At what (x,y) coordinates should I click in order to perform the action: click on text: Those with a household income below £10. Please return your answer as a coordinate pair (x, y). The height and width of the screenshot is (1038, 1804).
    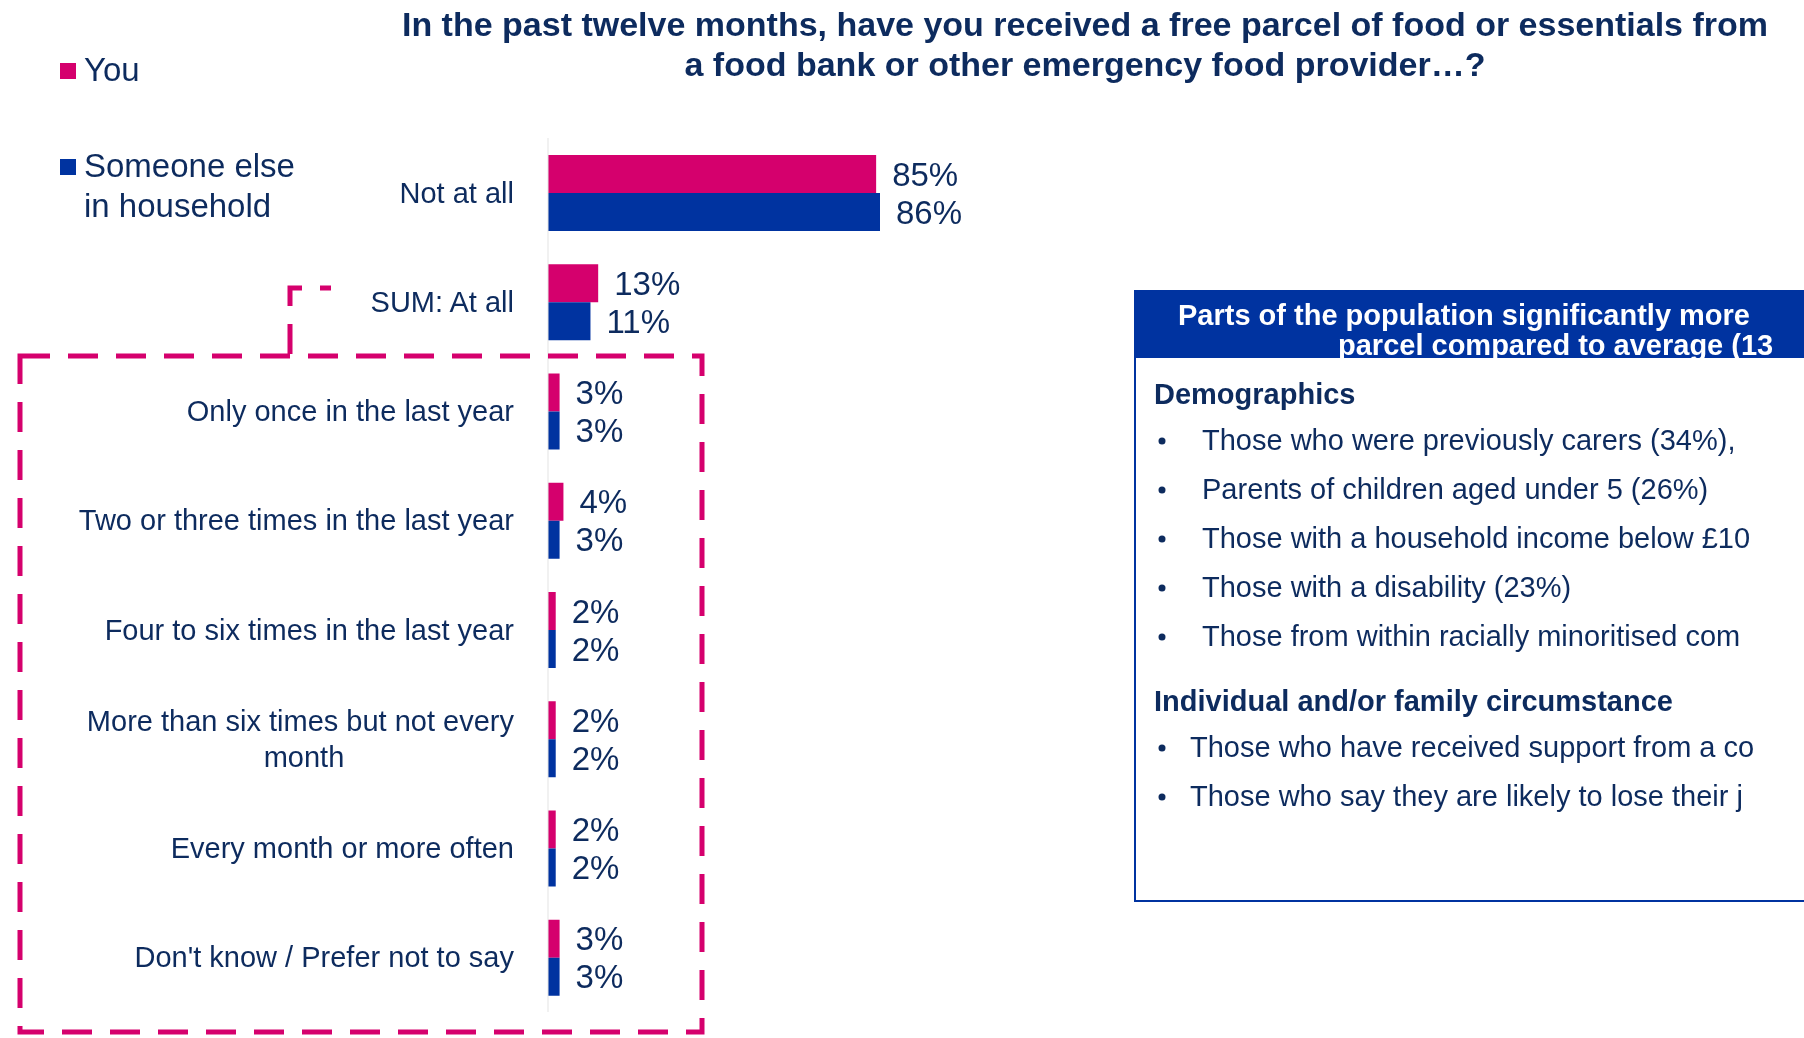
    Looking at the image, I should click on (1476, 538).